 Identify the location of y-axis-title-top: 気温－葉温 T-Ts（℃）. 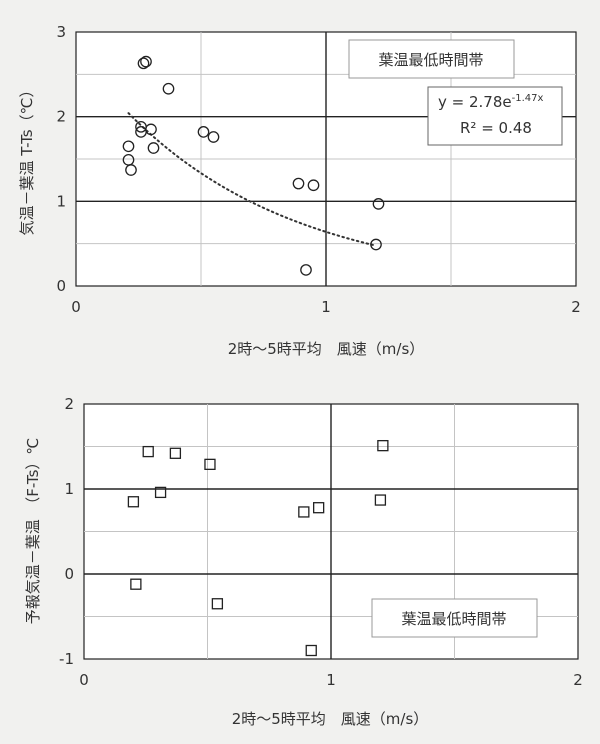
(27, 159).